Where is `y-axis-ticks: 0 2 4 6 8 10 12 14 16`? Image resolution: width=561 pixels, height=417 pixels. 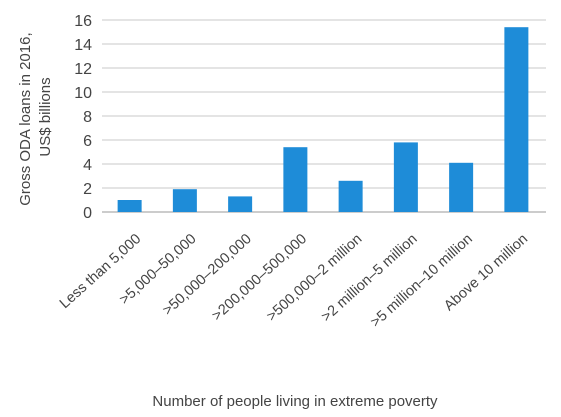
y-axis-ticks: 0 2 4 6 8 10 12 14 16 is located at coordinates (83, 117).